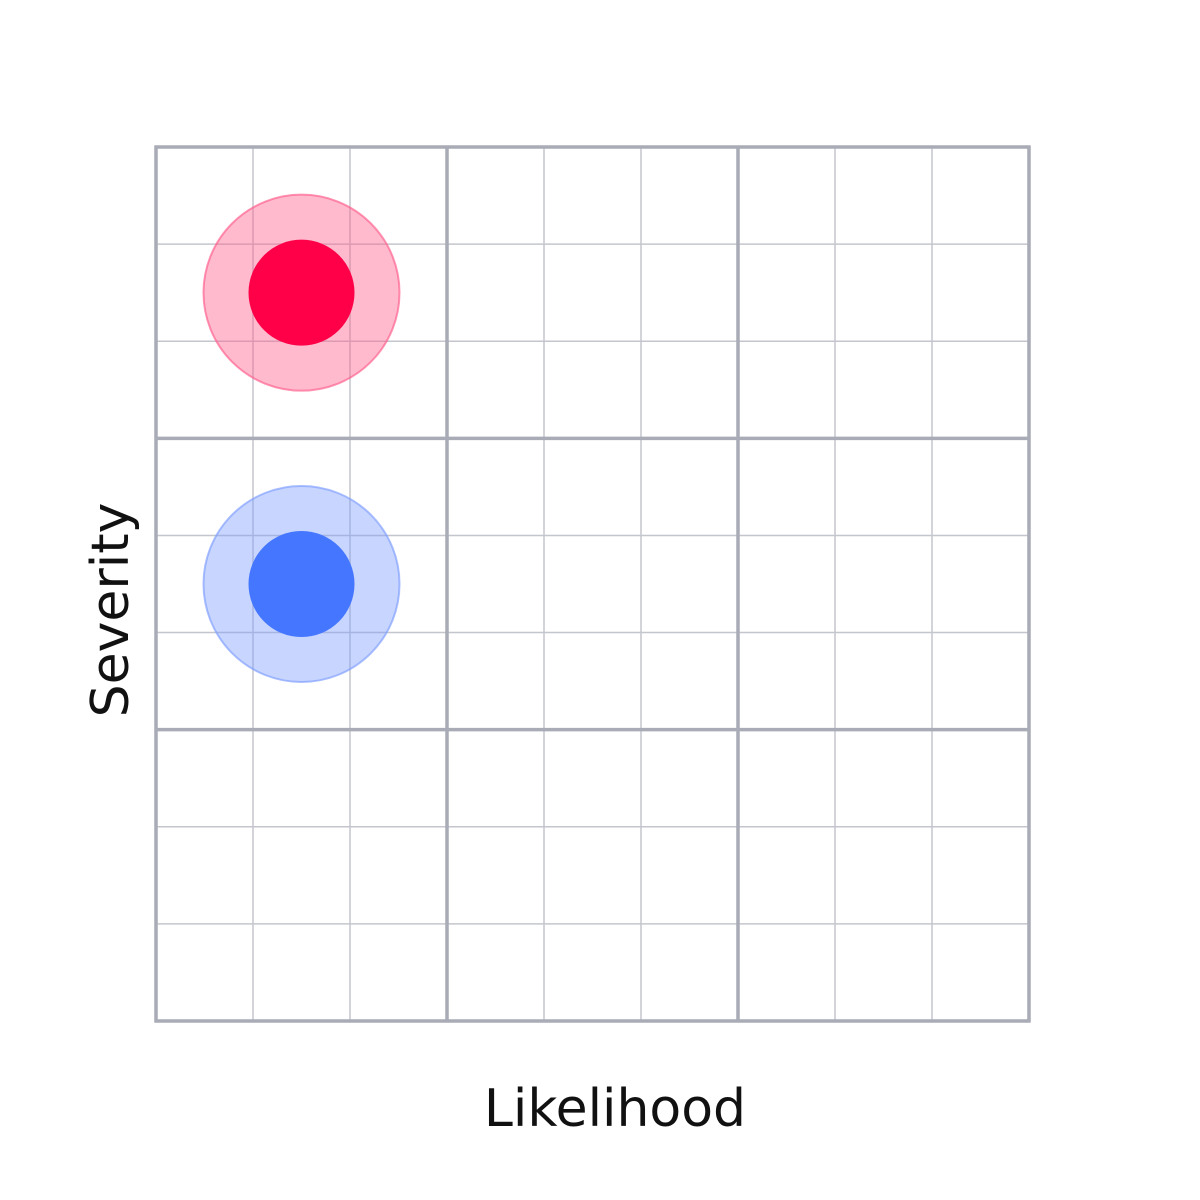 The height and width of the screenshot is (1200, 1200). Describe the element at coordinates (615, 1109) in the screenshot. I see `x-axis-label: Likelihood` at that location.